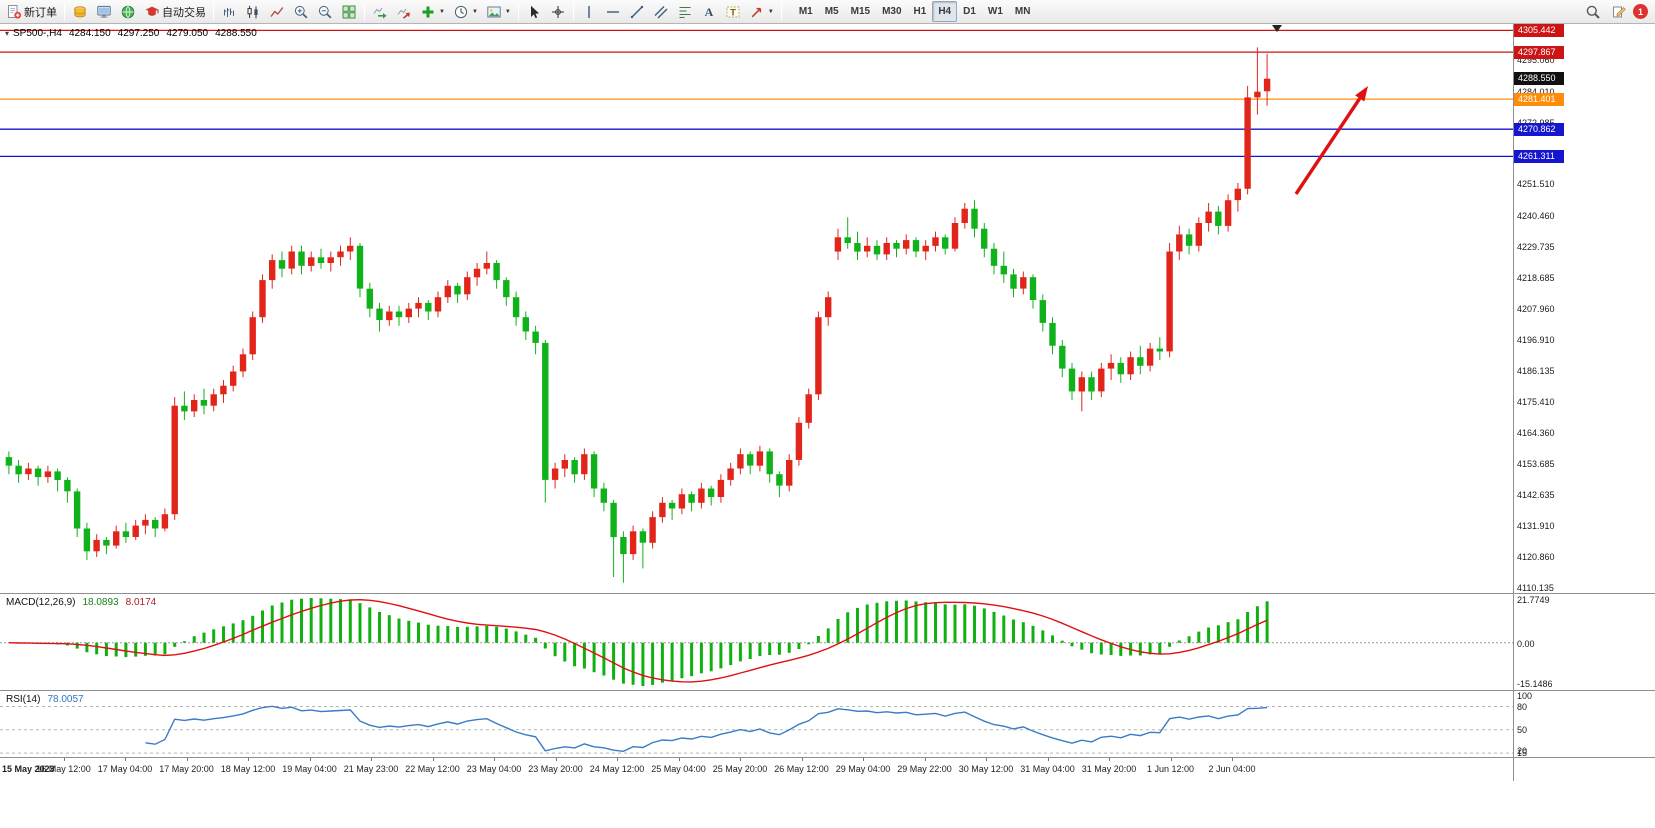 The height and width of the screenshot is (828, 1655). What do you see at coordinates (534, 11) in the screenshot?
I see `cursor-button` at bounding box center [534, 11].